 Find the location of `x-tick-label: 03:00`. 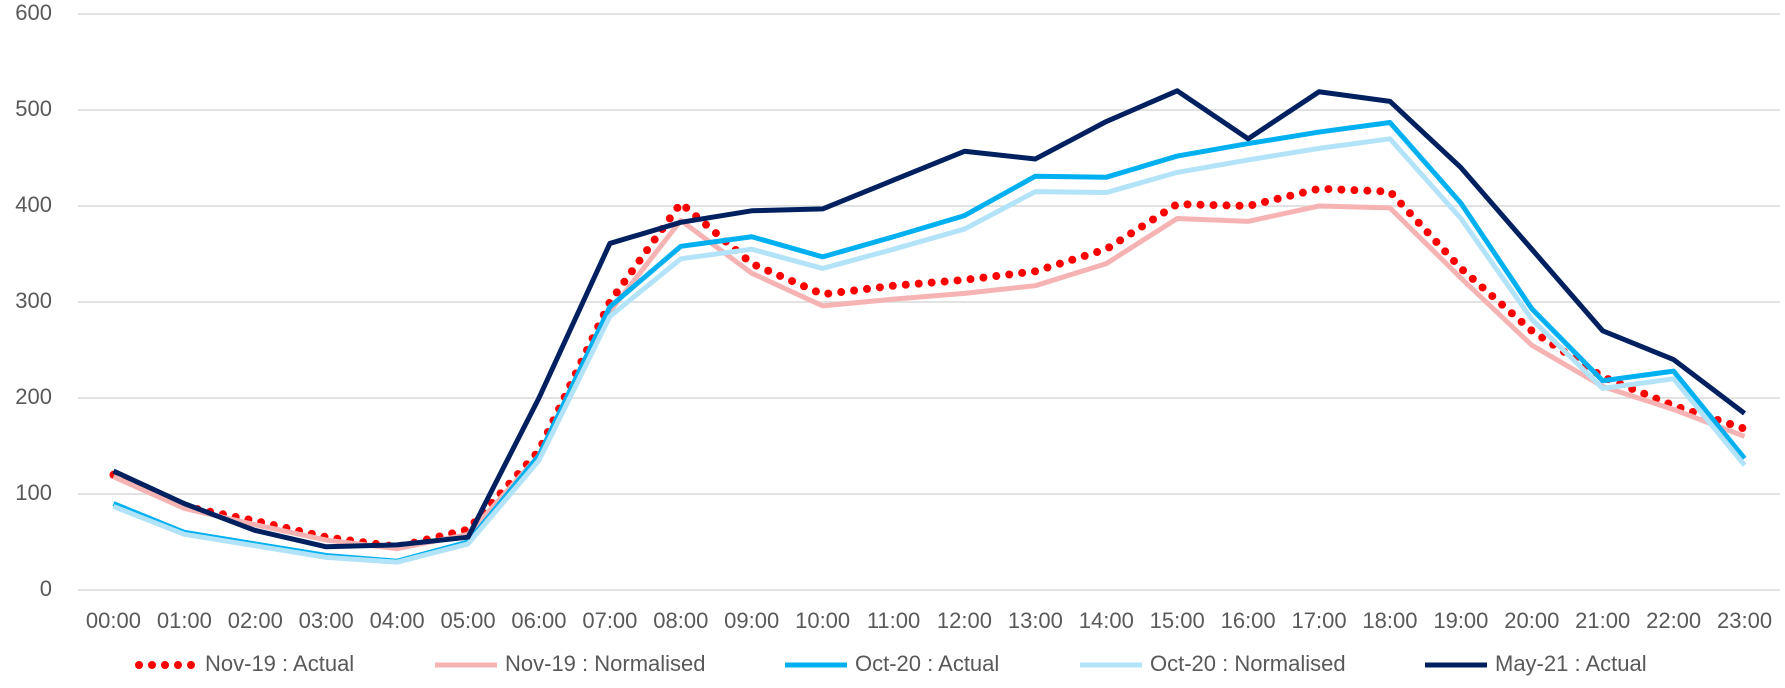

x-tick-label: 03:00 is located at coordinates (326, 620).